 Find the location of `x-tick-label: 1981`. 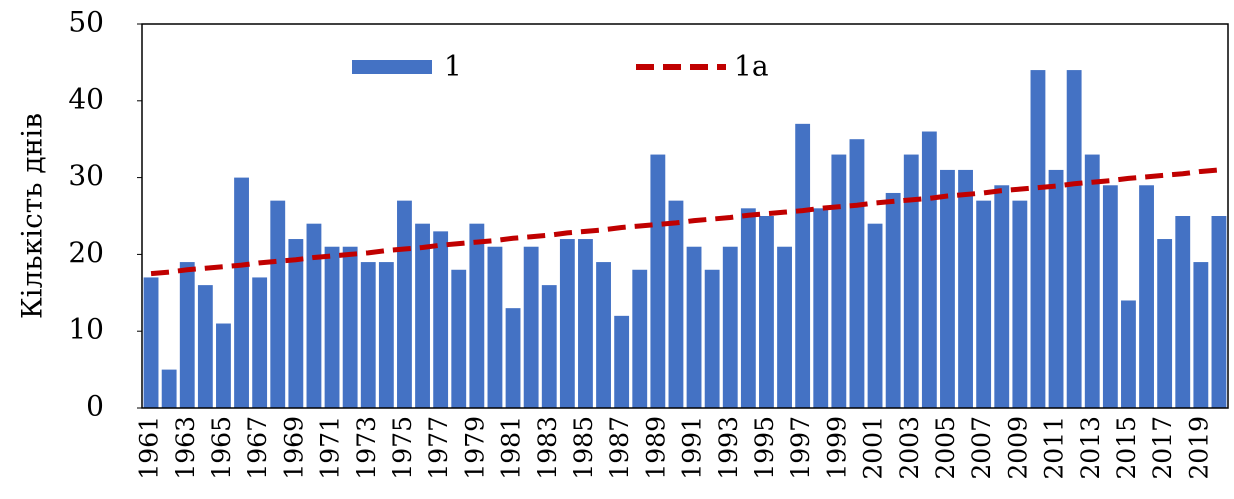

x-tick-label: 1981 is located at coordinates (511, 448).